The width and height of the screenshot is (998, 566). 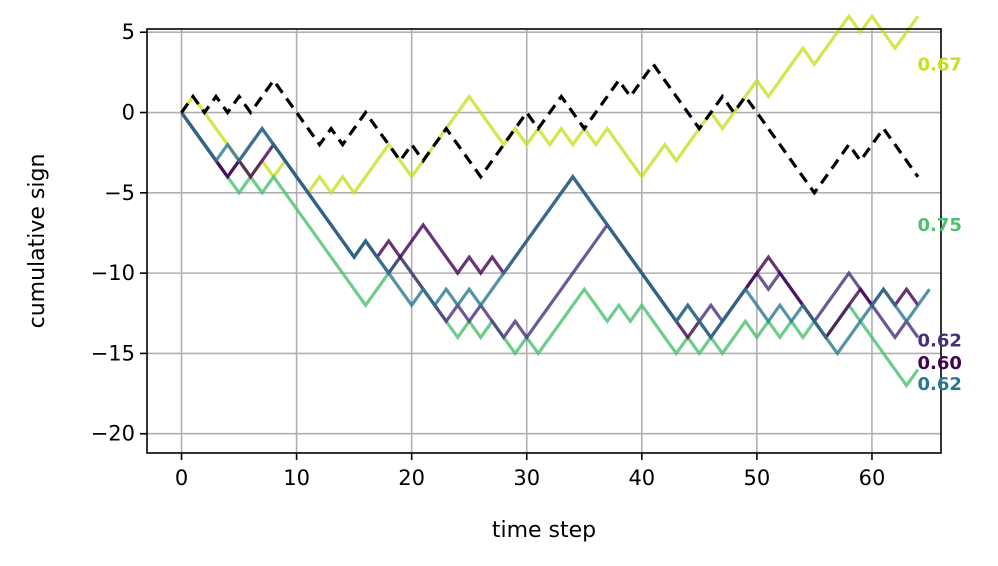 What do you see at coordinates (119, 193) in the screenshot?
I see `y-tick-label: −5` at bounding box center [119, 193].